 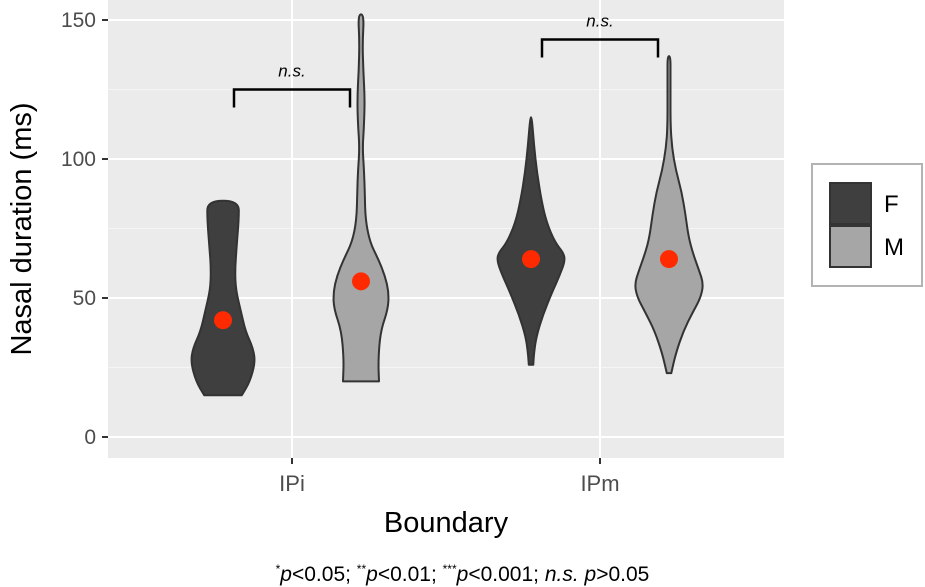 What do you see at coordinates (669, 259) in the screenshot?
I see `mean-marker-M-IPm` at bounding box center [669, 259].